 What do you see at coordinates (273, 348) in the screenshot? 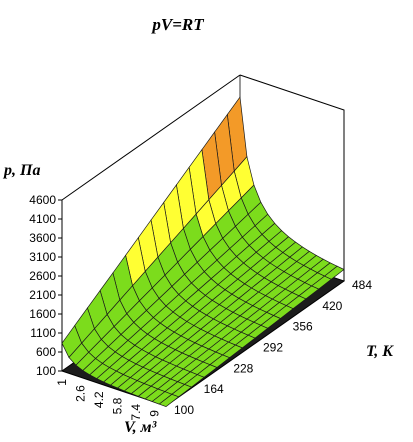
I see `t-tick-label: 292` at bounding box center [273, 348].